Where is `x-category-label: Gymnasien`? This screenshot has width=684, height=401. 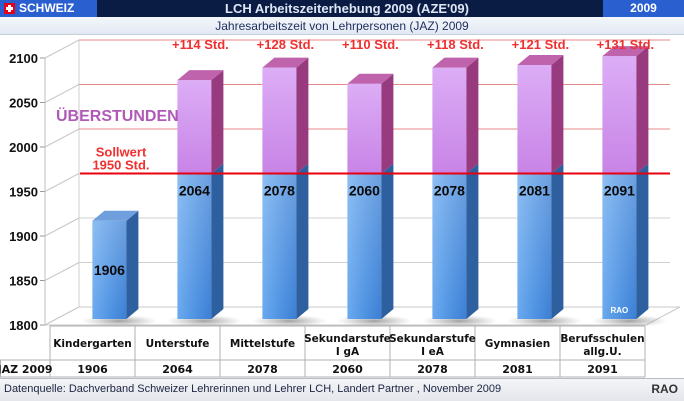 x-category-label: Gymnasien is located at coordinates (517, 344).